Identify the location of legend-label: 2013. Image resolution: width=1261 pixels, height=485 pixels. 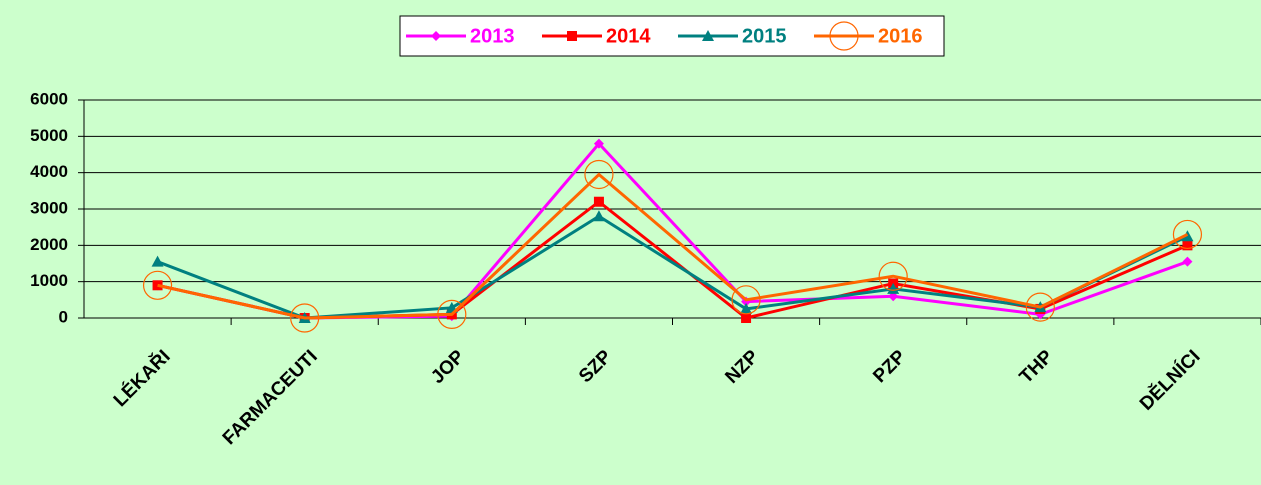
(492, 36).